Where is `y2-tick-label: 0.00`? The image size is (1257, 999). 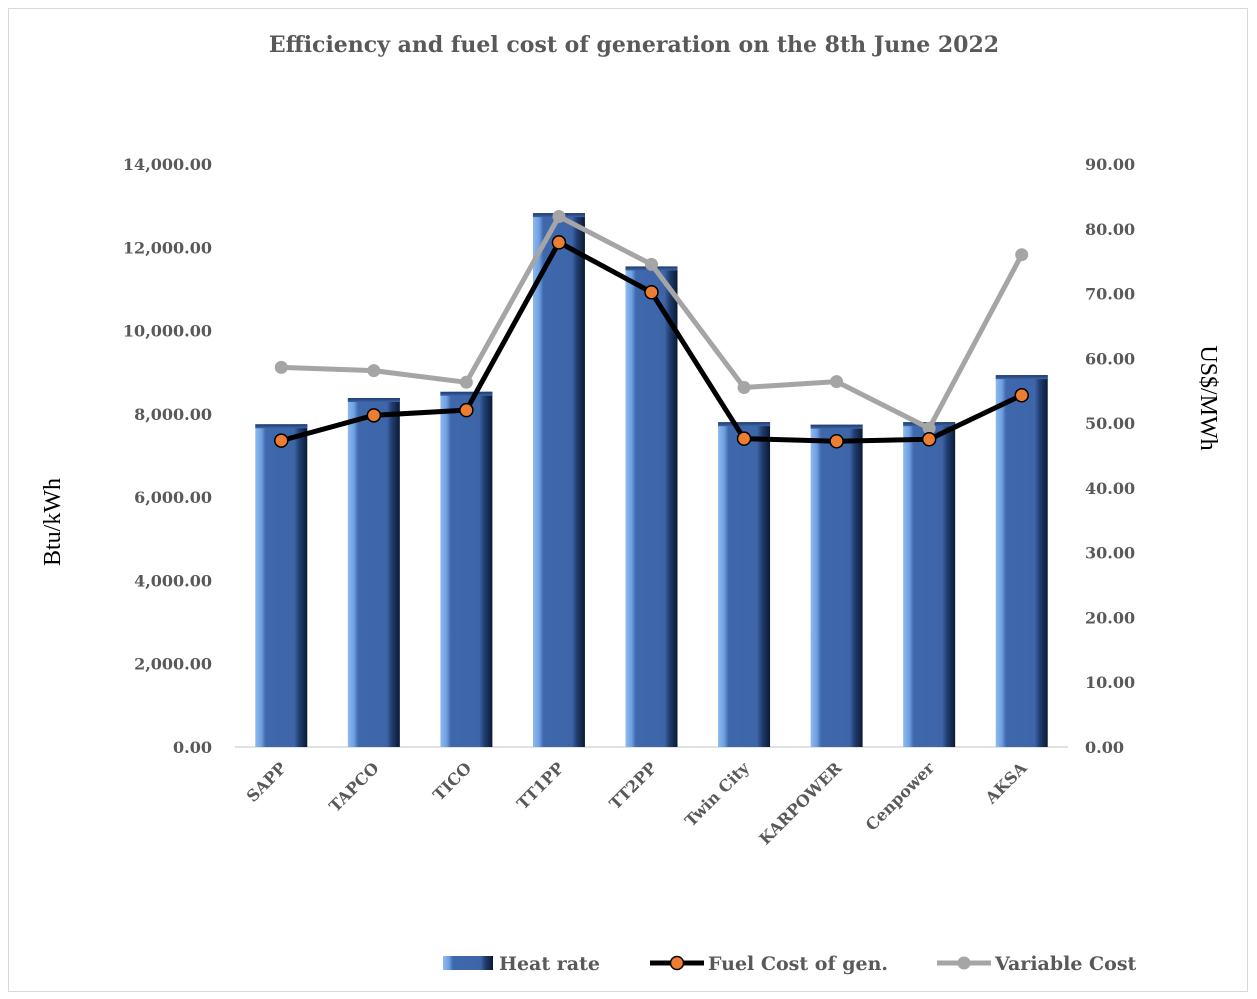
y2-tick-label: 0.00 is located at coordinates (1104, 747).